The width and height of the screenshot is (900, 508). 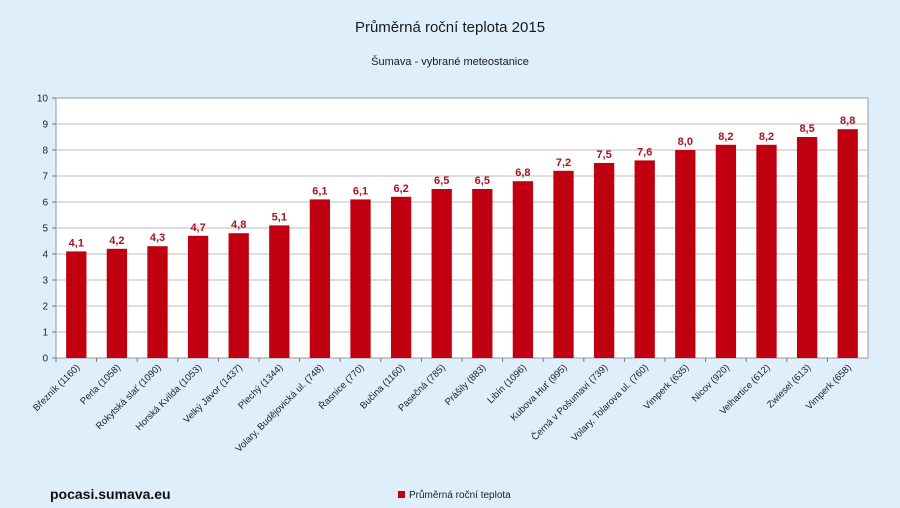 What do you see at coordinates (507, 384) in the screenshot?
I see `x-tick-label: Libín (1096)` at bounding box center [507, 384].